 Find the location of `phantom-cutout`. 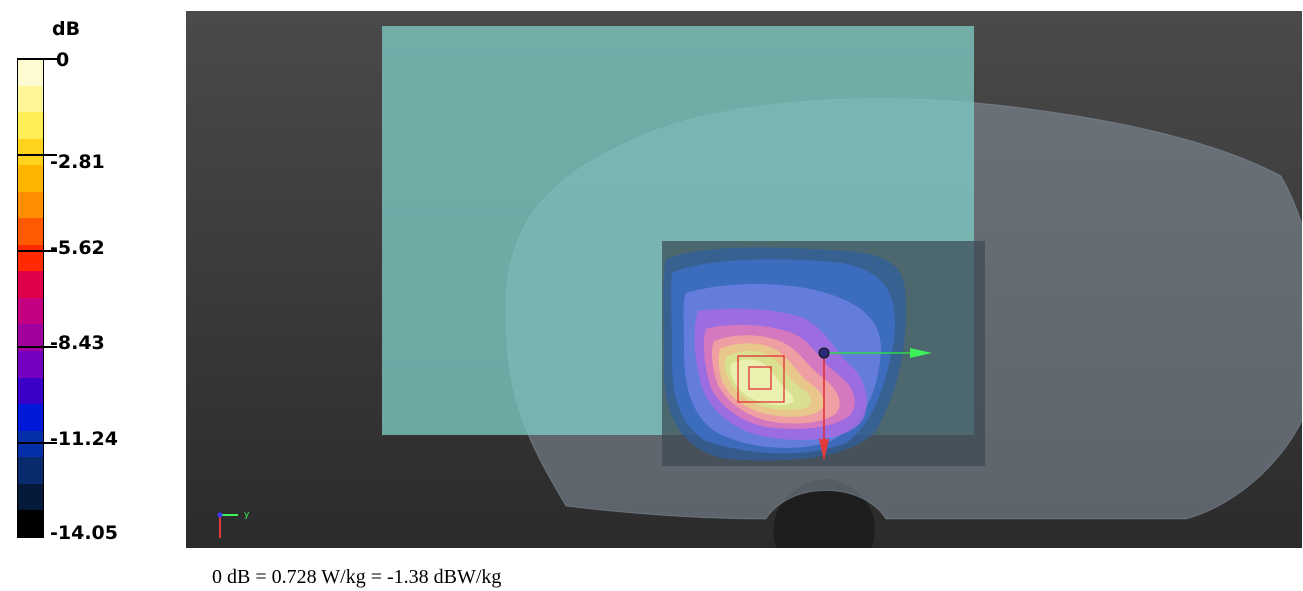

phantom-cutout is located at coordinates (824, 513).